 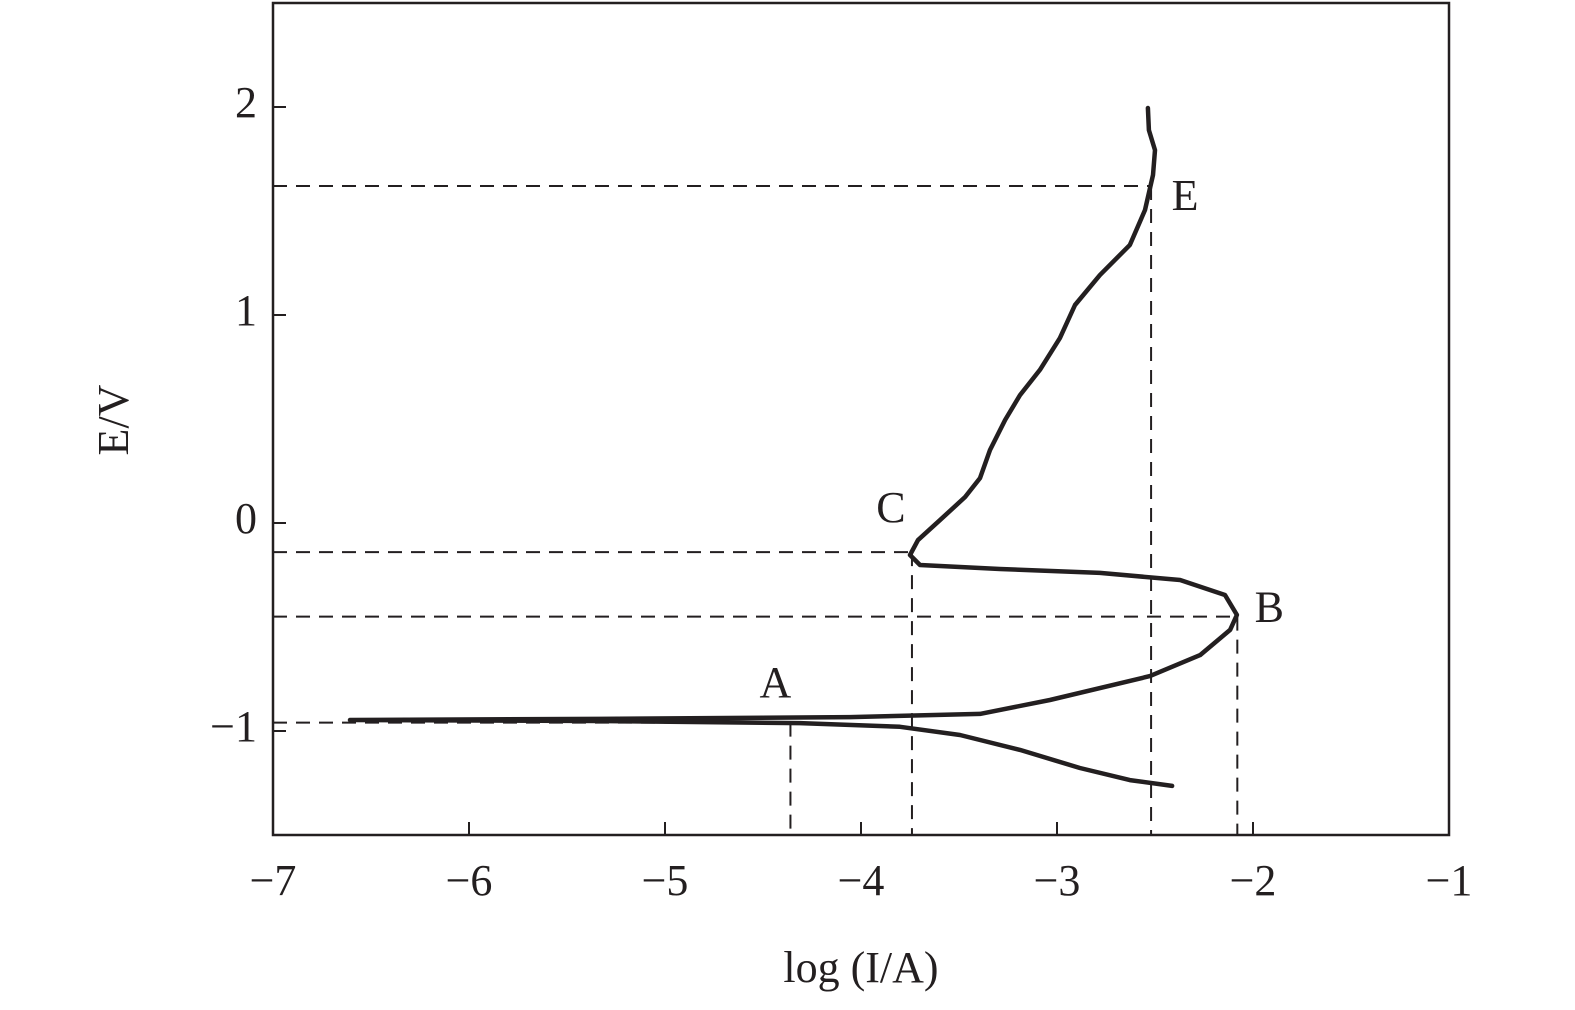 What do you see at coordinates (1253, 880) in the screenshot?
I see `x-tick-label: −2` at bounding box center [1253, 880].